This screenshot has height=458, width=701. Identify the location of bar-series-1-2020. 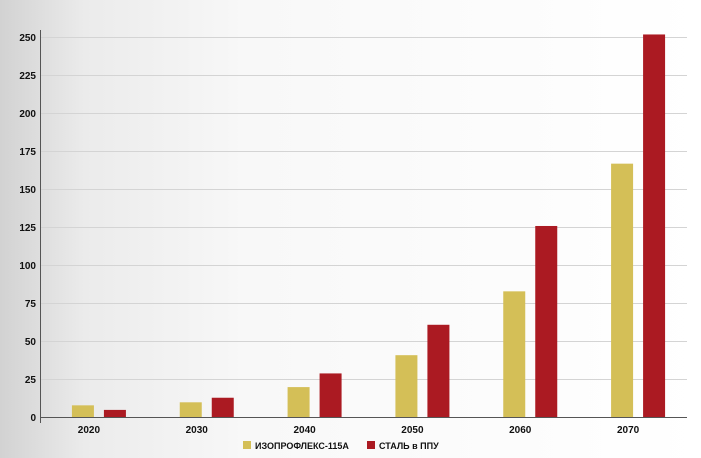
(82, 411).